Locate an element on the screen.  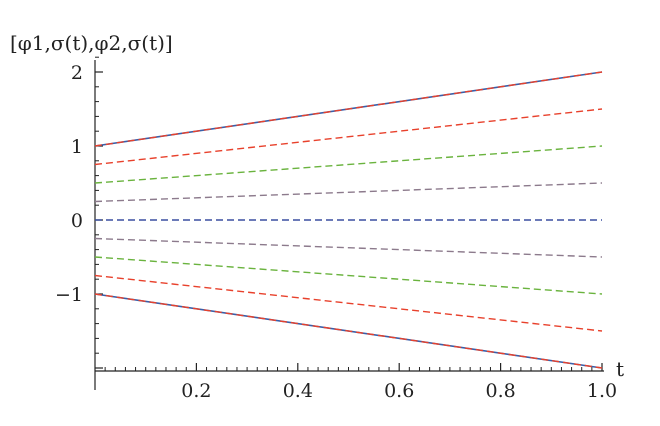
x-tick-label: 1.0 is located at coordinates (602, 391).